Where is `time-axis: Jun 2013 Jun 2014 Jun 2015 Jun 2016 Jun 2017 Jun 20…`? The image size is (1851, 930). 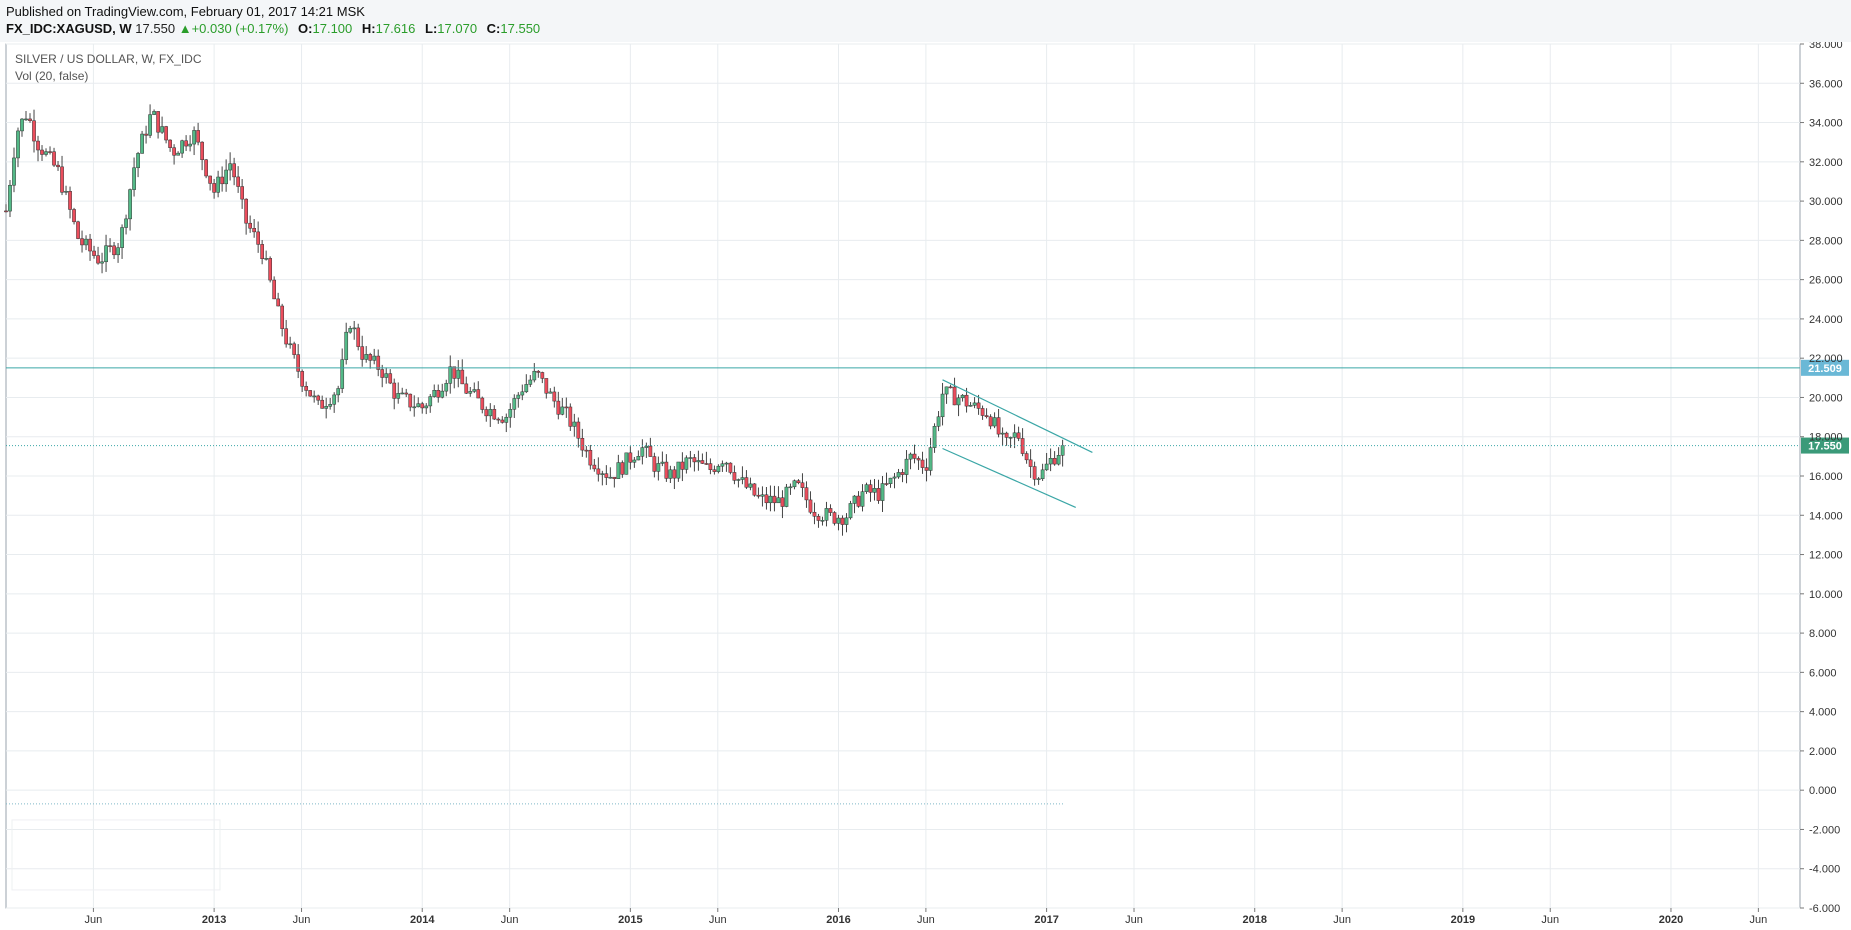
time-axis: Jun 2013 Jun 2014 Jun 2015 Jun 2016 Jun 2017 Jun 20… is located at coordinates (926, 917).